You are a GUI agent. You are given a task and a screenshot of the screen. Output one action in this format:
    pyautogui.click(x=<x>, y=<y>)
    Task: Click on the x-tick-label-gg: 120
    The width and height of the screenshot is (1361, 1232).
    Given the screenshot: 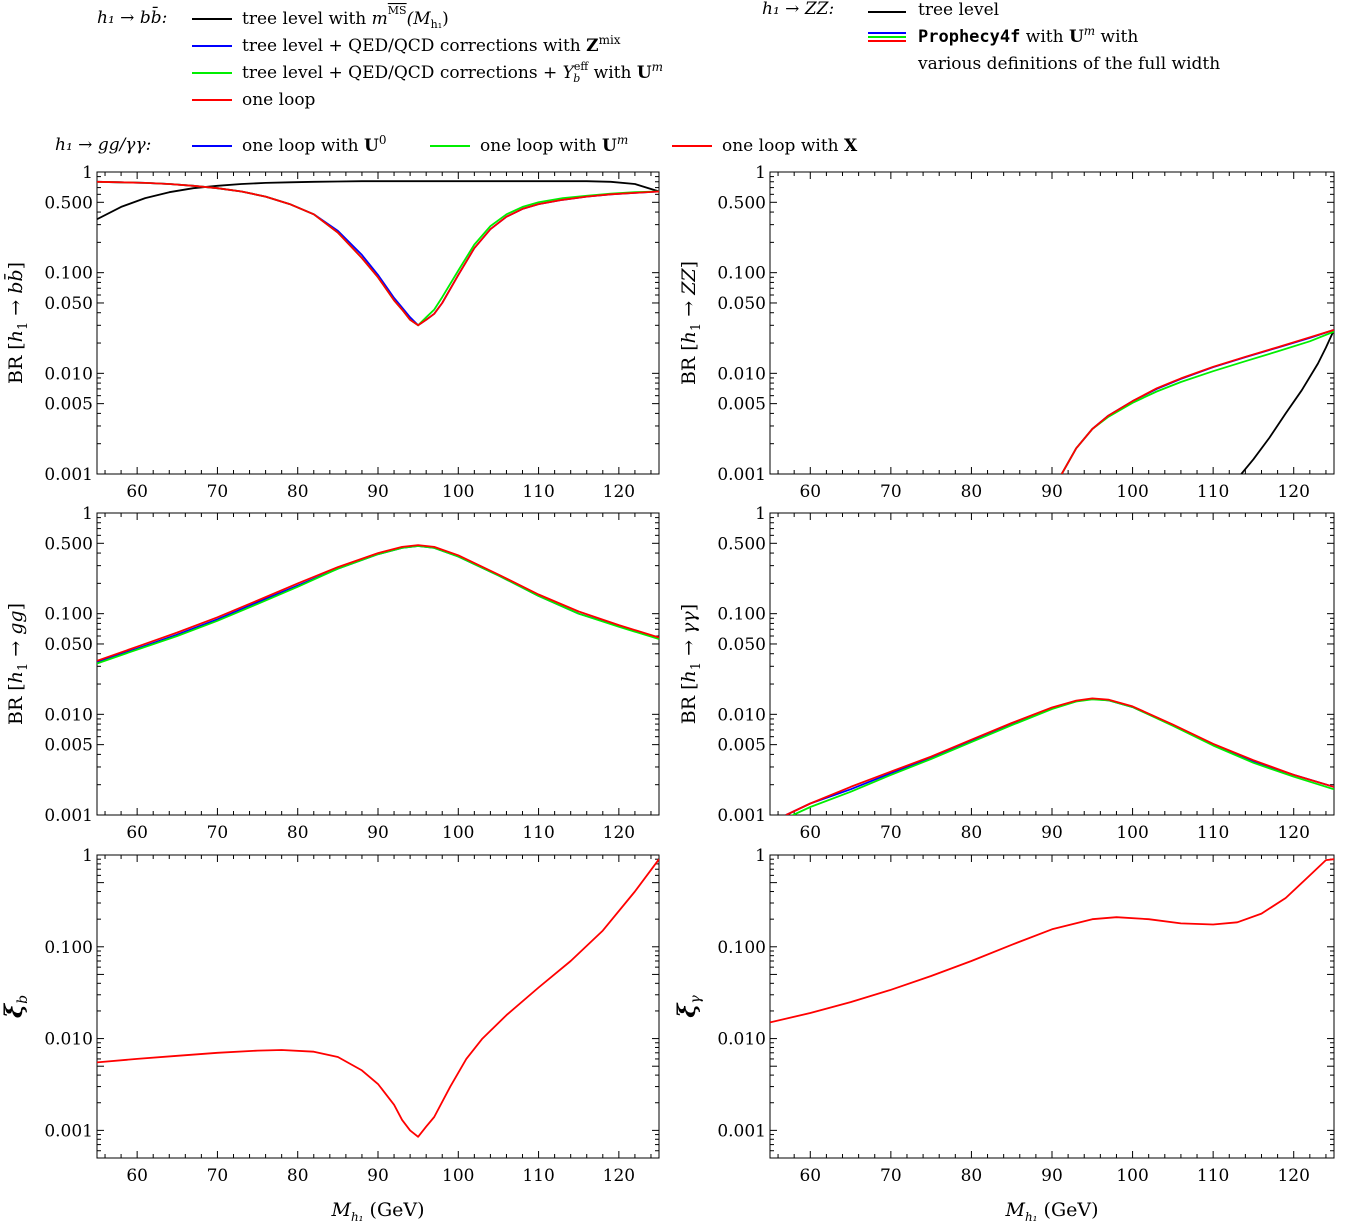 What is the action you would take?
    pyautogui.click(x=619, y=833)
    